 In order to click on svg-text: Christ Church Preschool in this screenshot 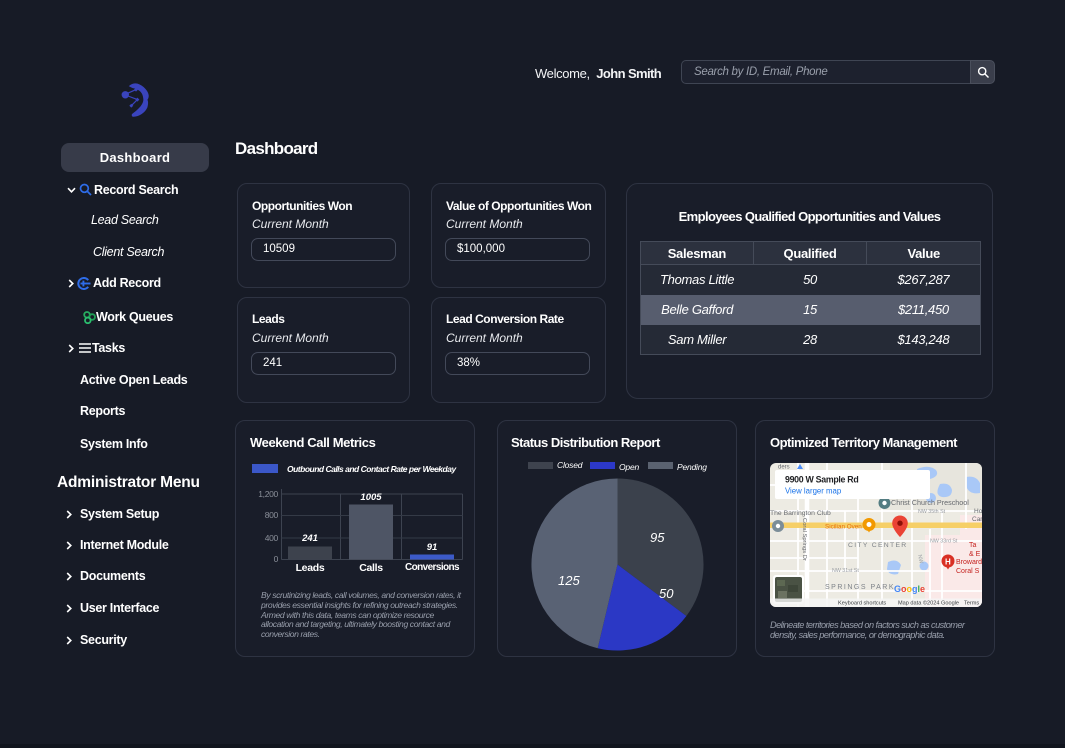, I will do `click(930, 502)`.